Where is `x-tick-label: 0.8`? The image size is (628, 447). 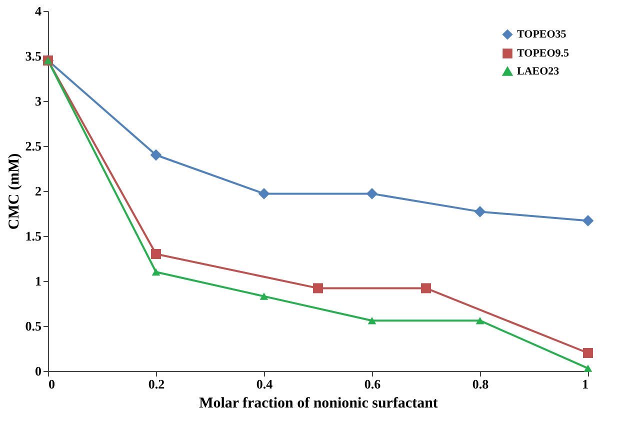 x-tick-label: 0.8 is located at coordinates (481, 384).